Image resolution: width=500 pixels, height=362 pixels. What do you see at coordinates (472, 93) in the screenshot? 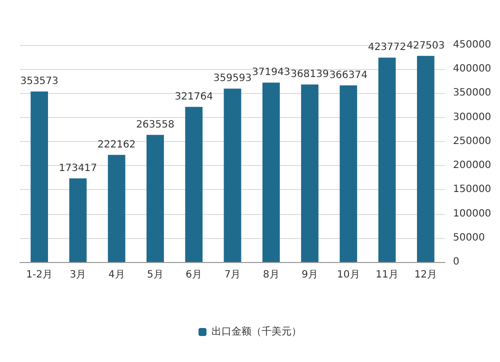
I see `y-tick-label: 350000` at bounding box center [472, 93].